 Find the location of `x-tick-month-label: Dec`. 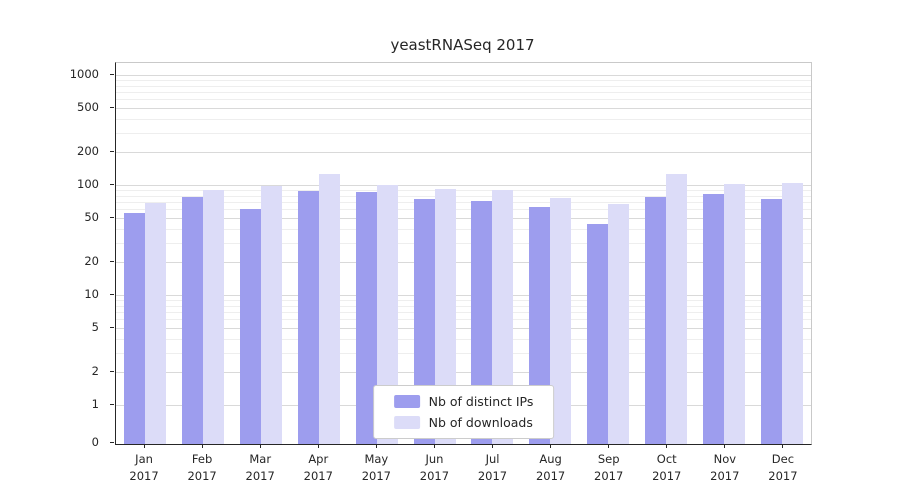

x-tick-month-label: Dec is located at coordinates (783, 459).